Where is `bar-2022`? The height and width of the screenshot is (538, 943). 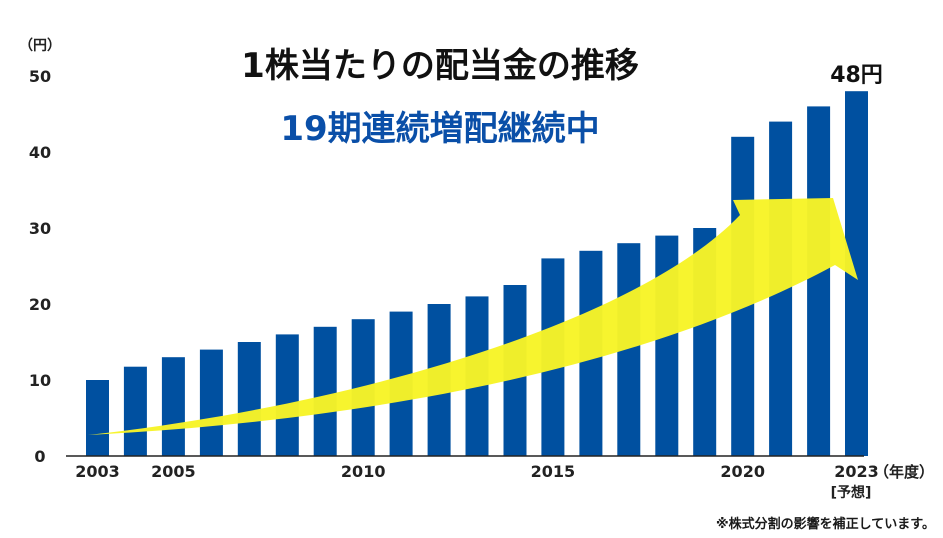
bar-2022 is located at coordinates (819, 281).